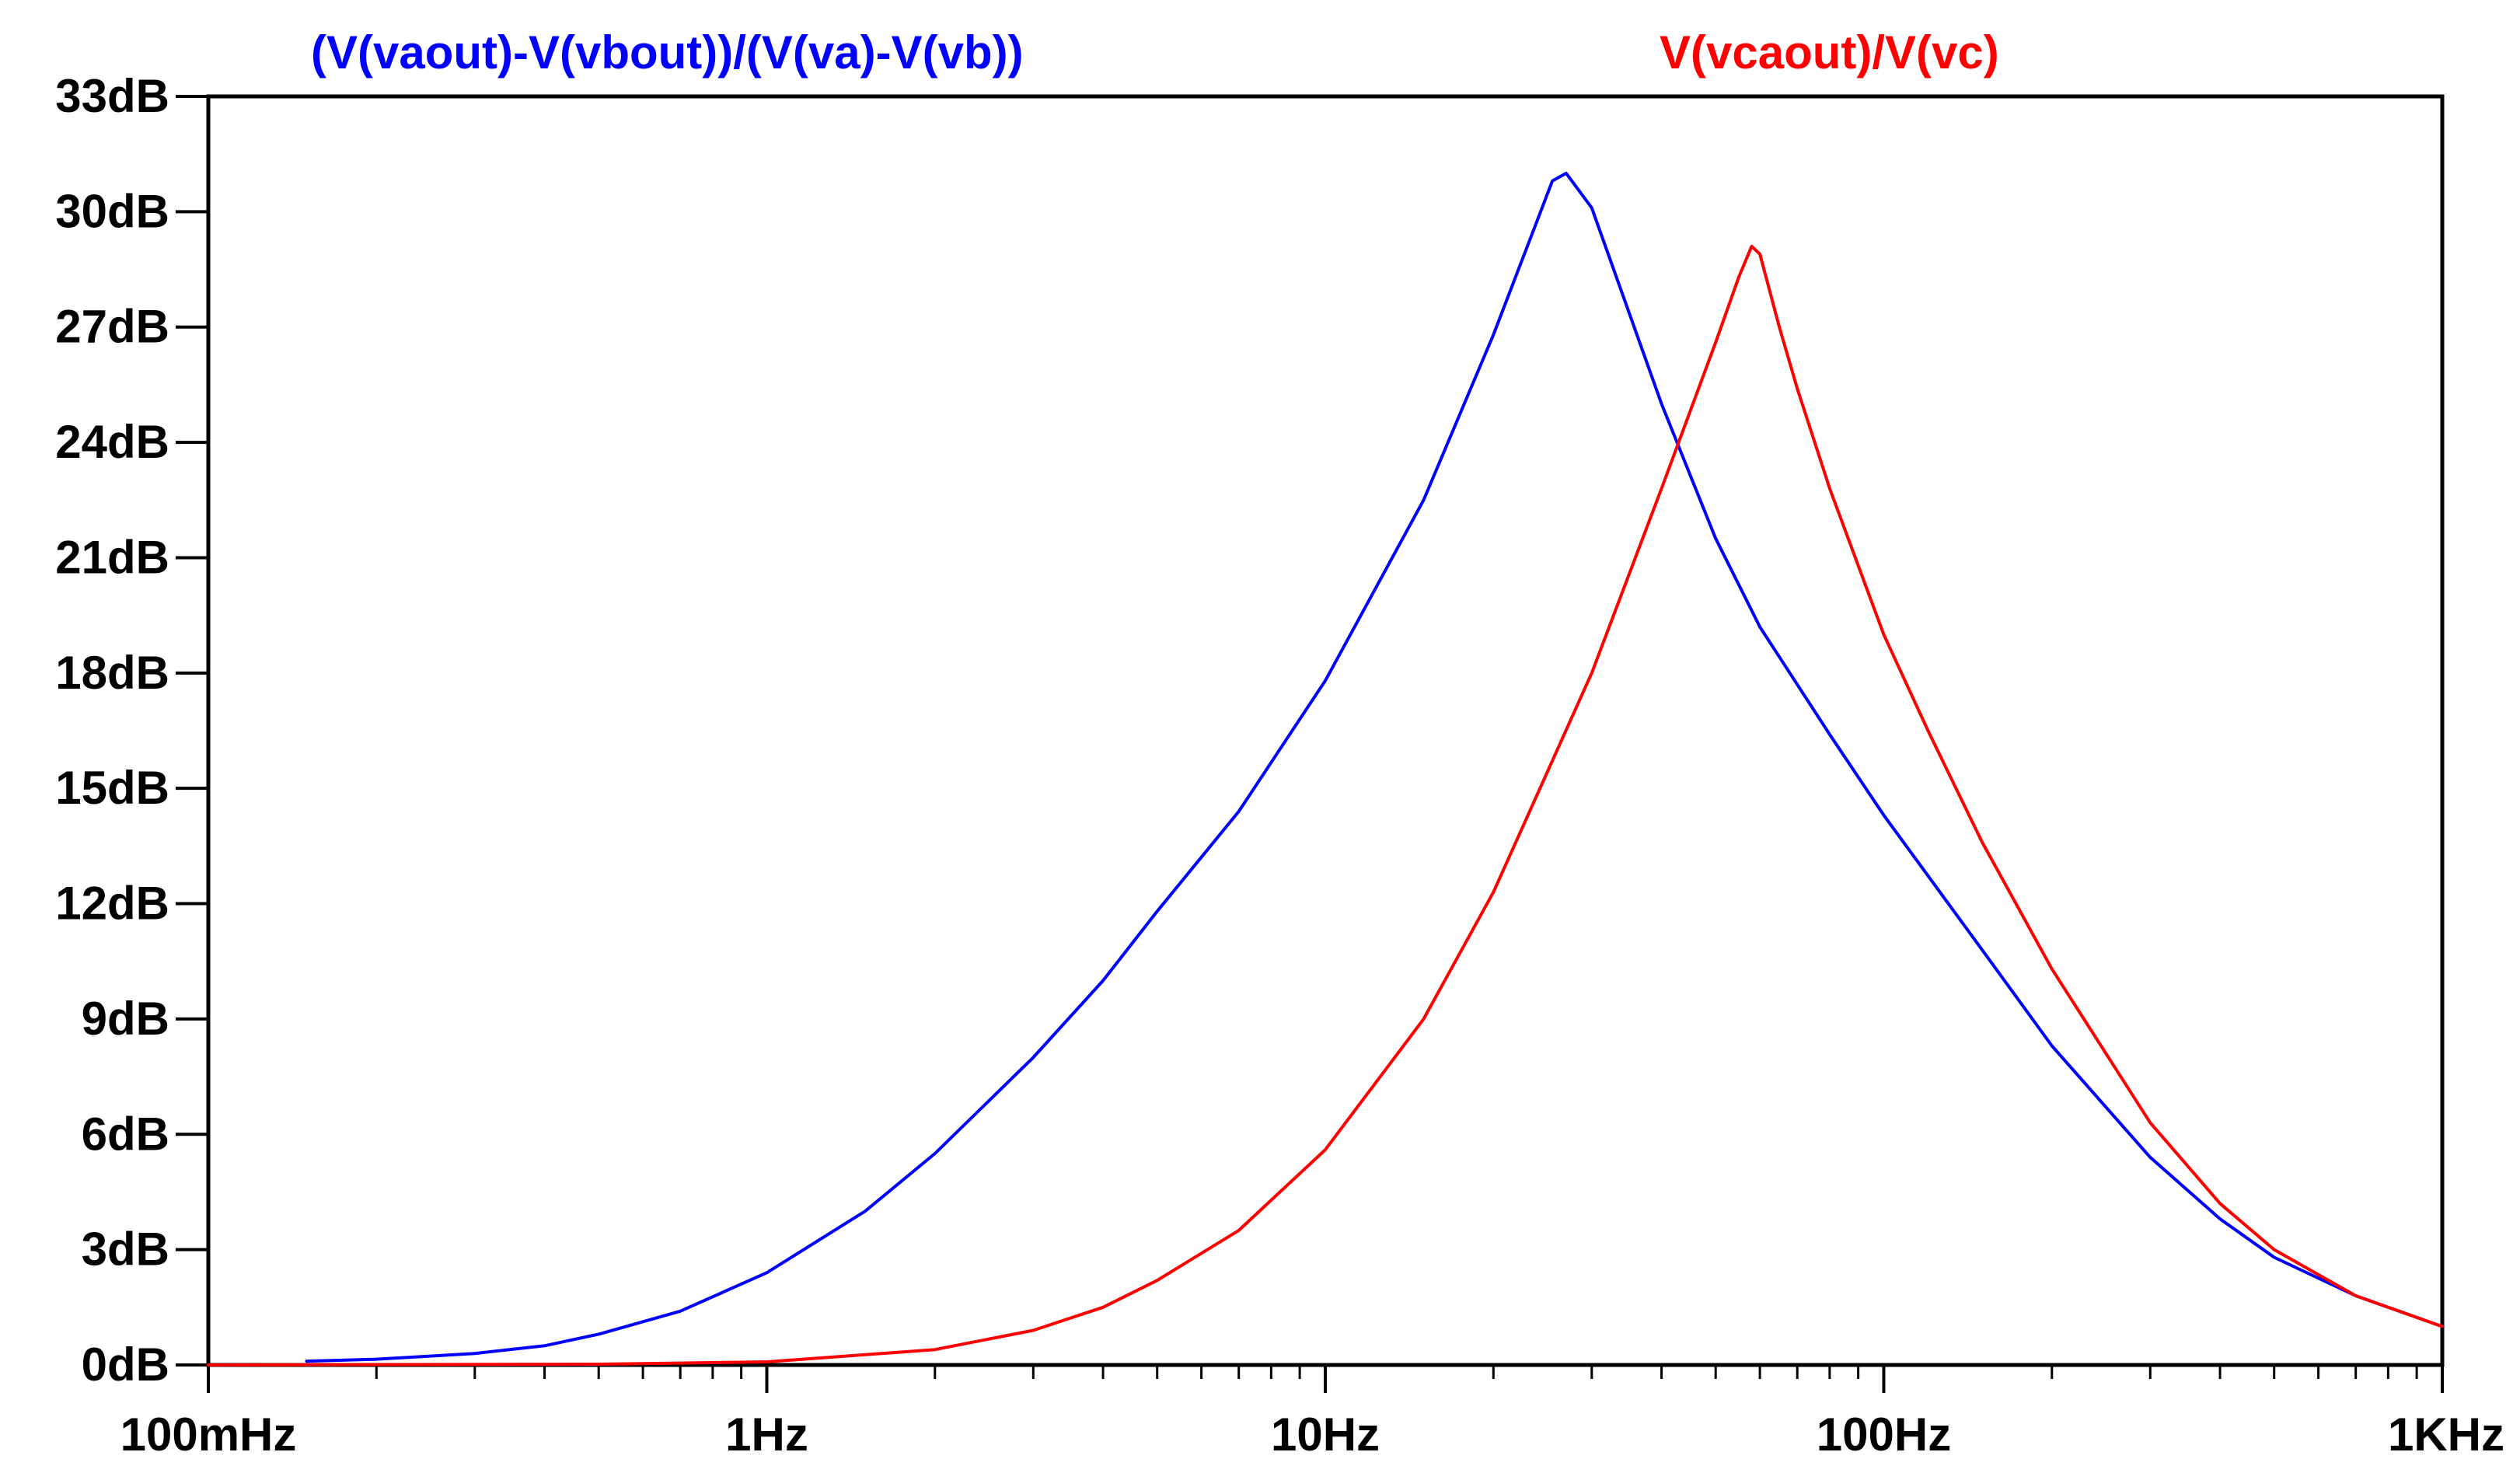  I want to click on x-tick-label: 10Hz, so click(1326, 1434).